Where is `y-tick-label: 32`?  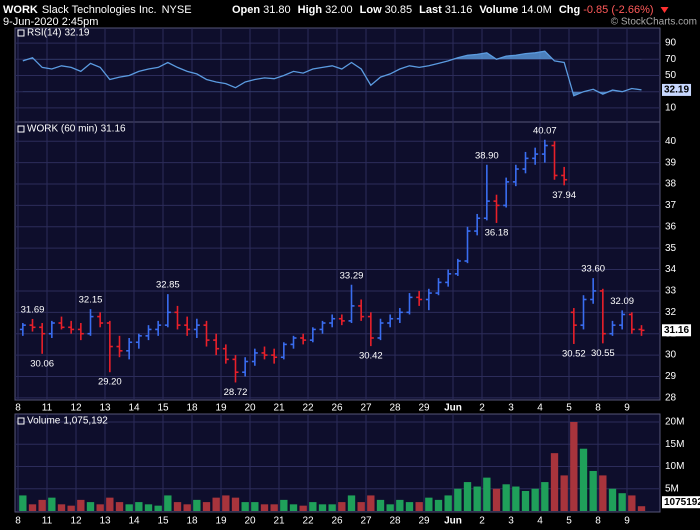 y-tick-label: 32 is located at coordinates (671, 312).